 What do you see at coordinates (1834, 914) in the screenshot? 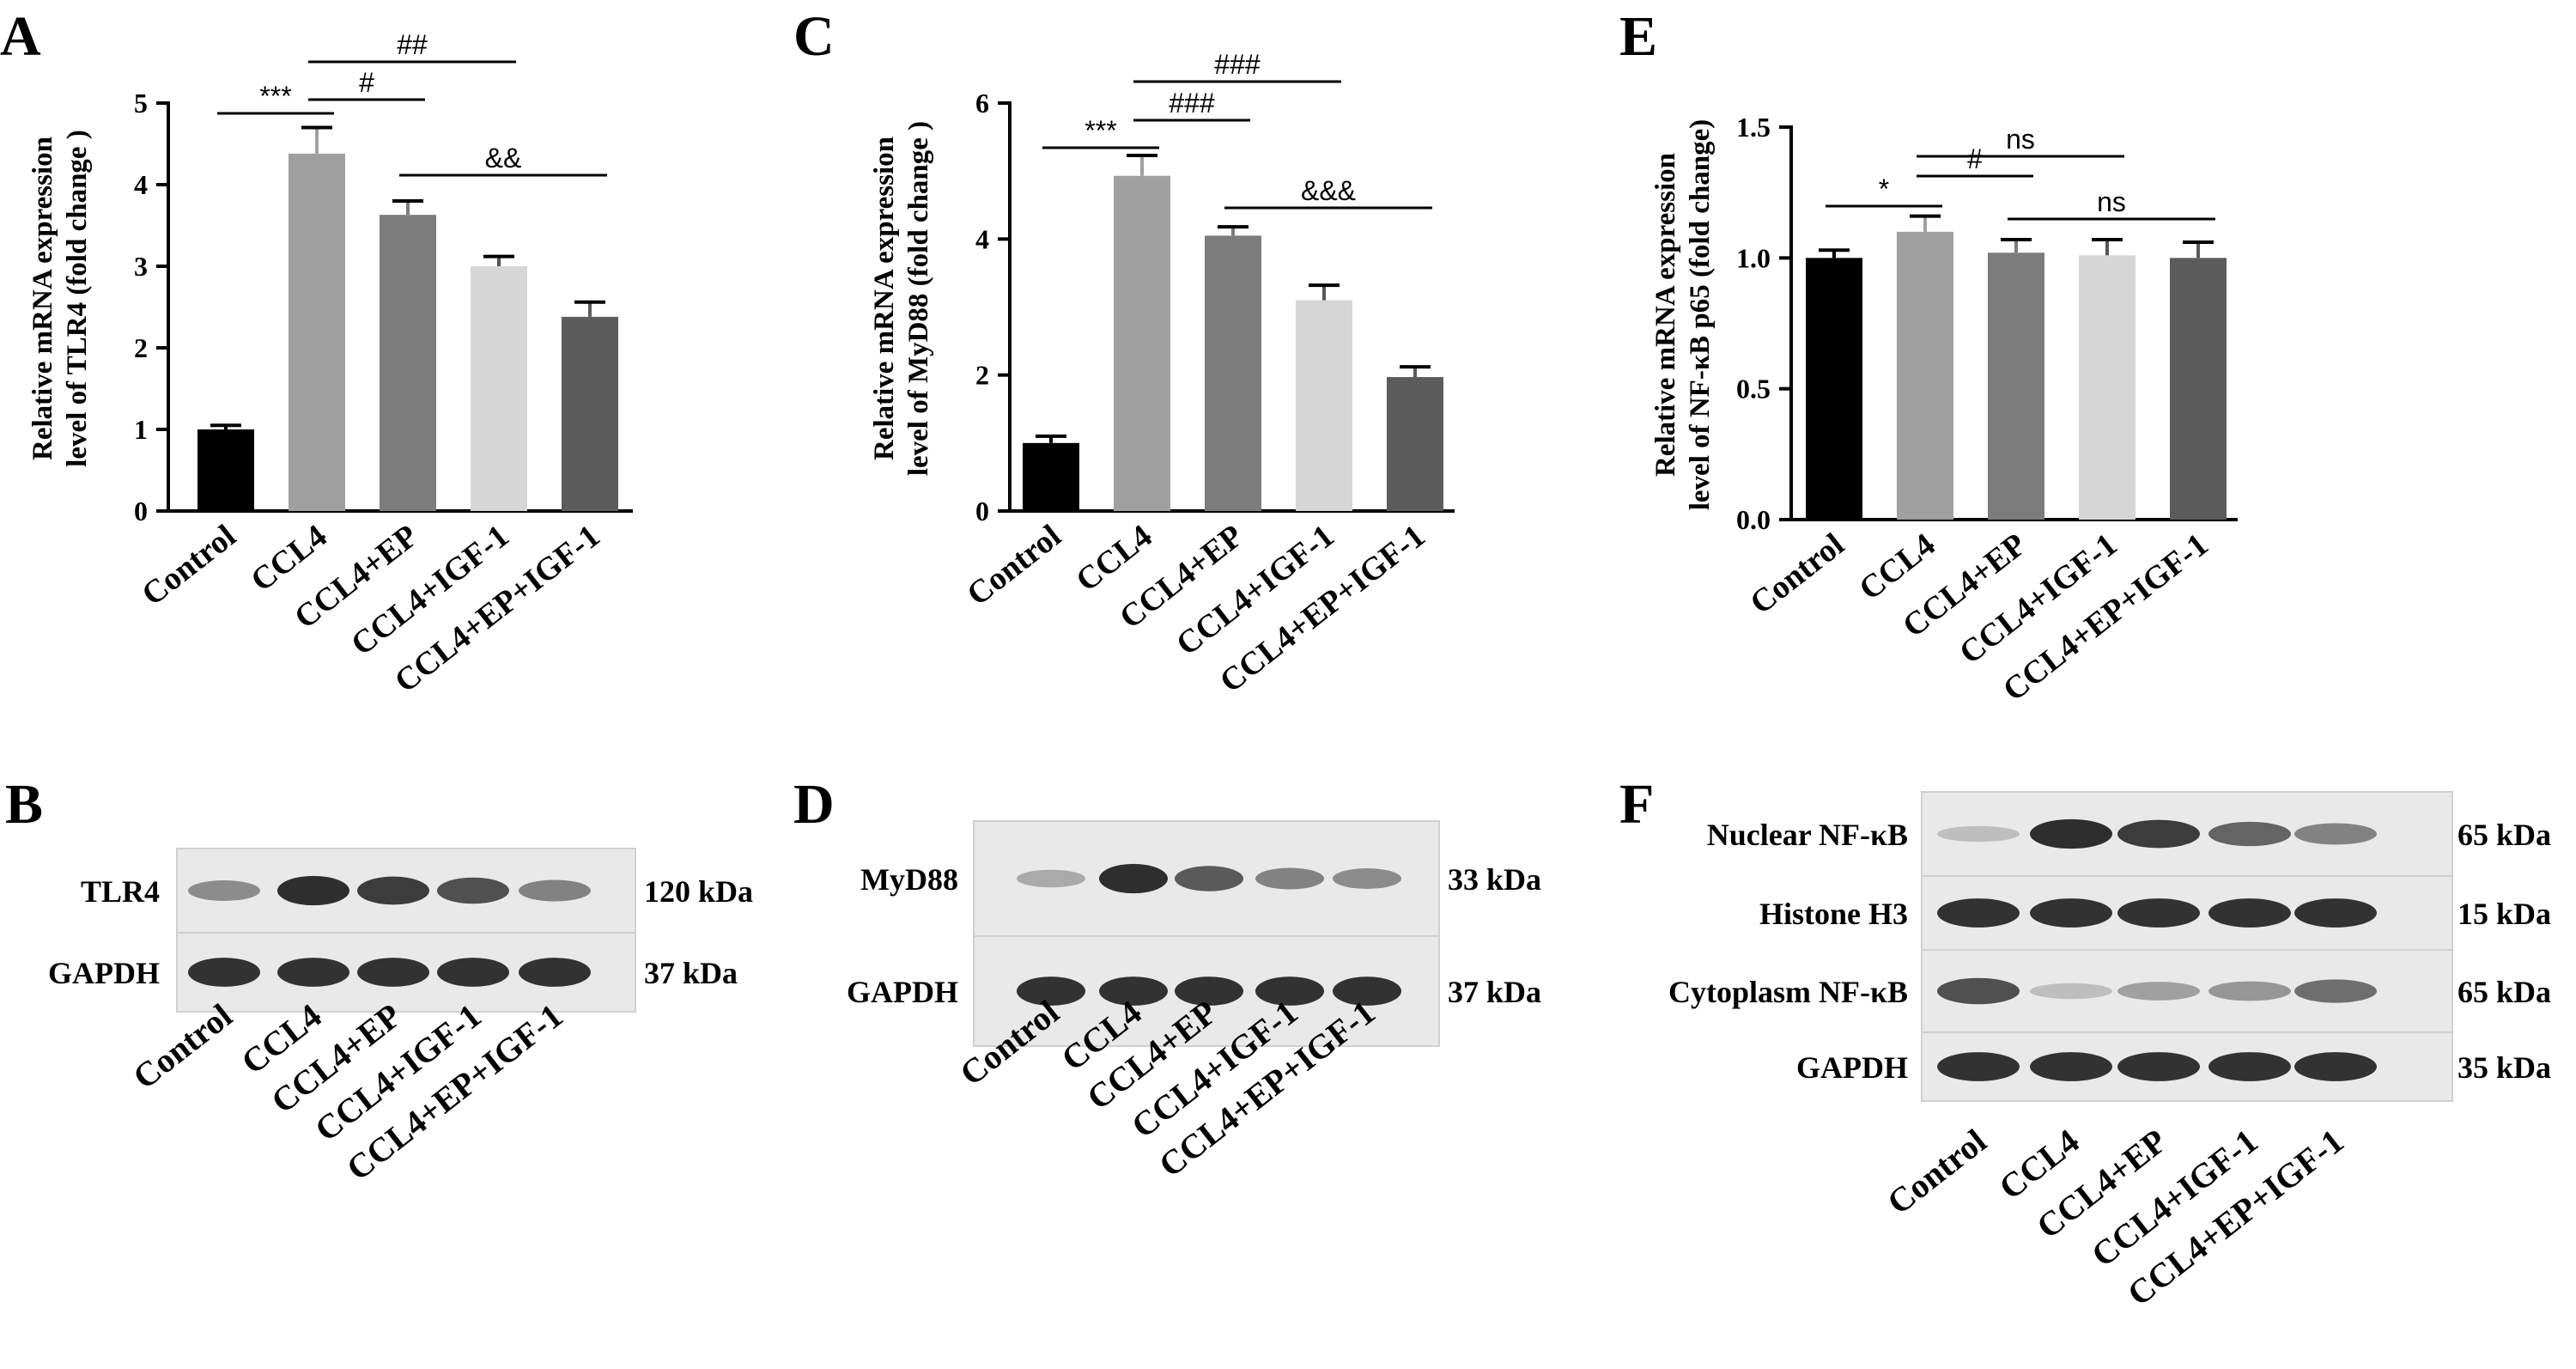
I see `blot-row-label: Histone H3` at bounding box center [1834, 914].